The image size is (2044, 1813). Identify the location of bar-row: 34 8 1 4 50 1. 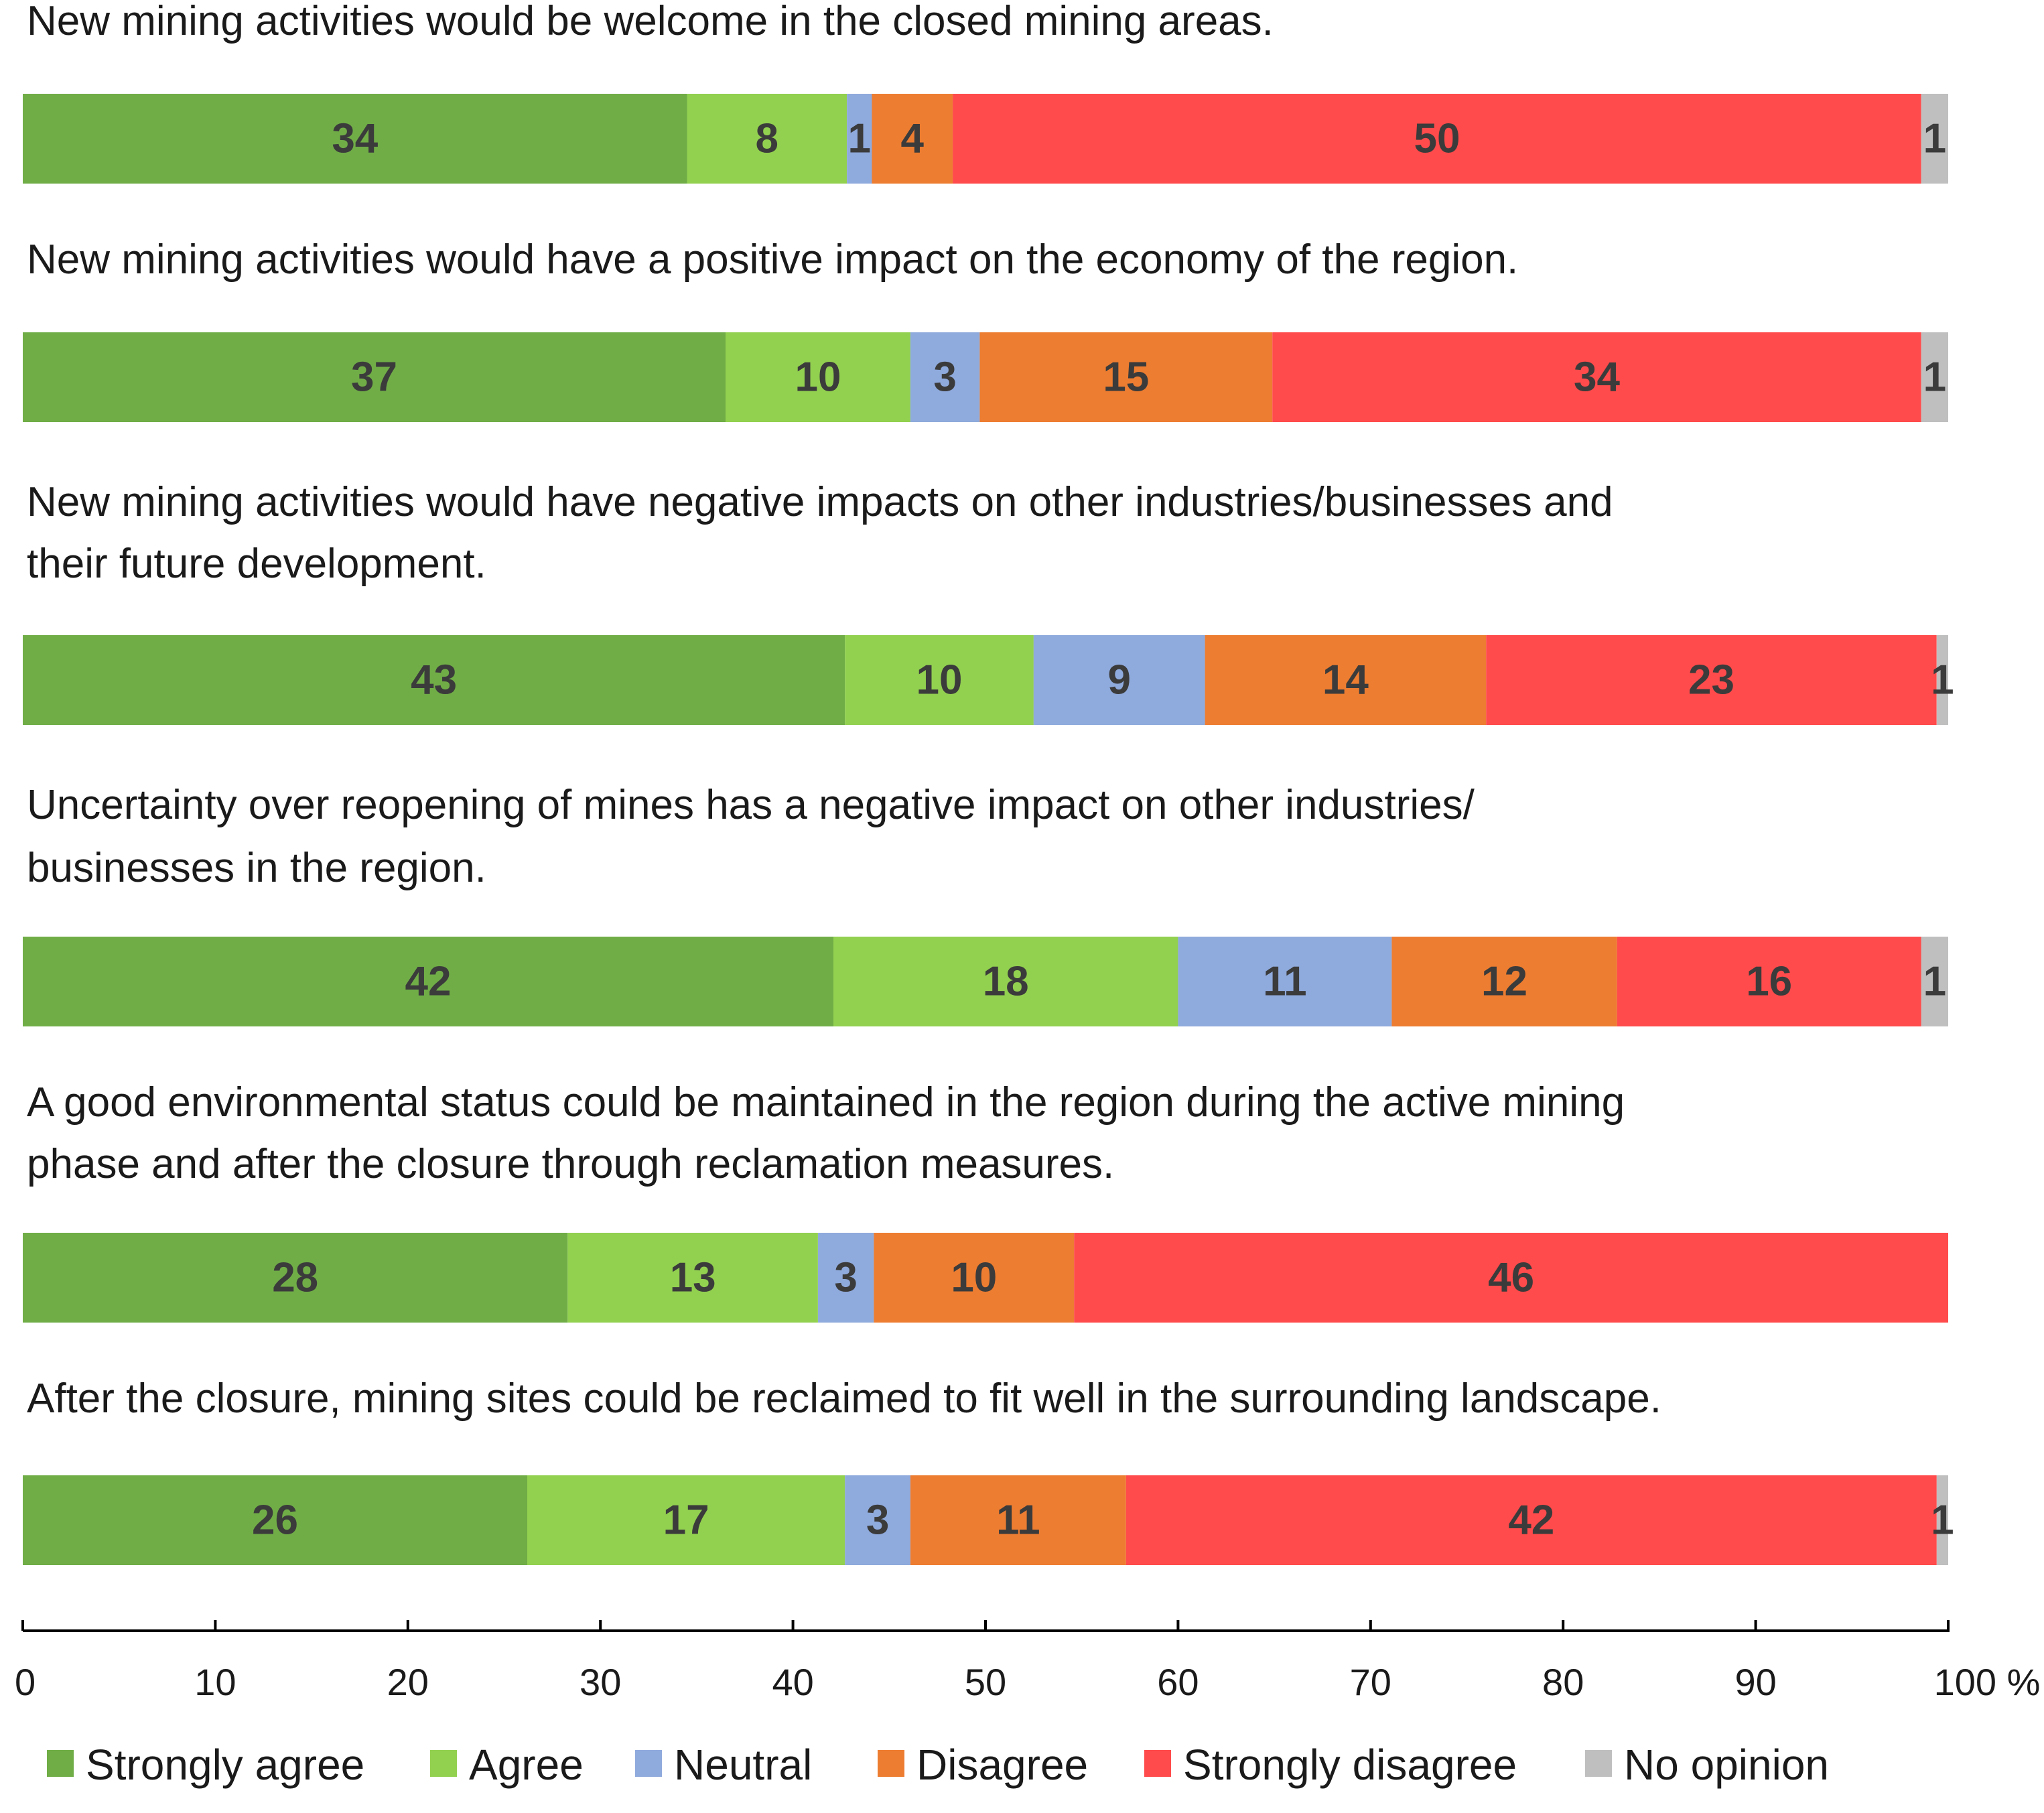
(985, 139).